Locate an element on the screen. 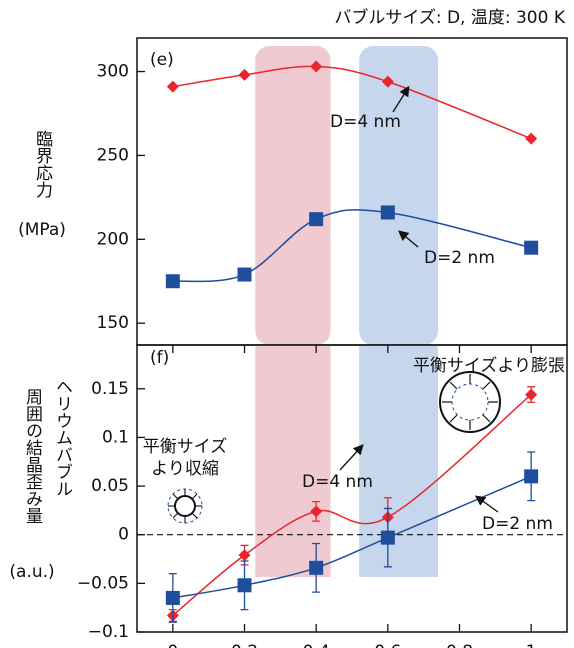  y-tick-label: 200 is located at coordinates (113, 239).